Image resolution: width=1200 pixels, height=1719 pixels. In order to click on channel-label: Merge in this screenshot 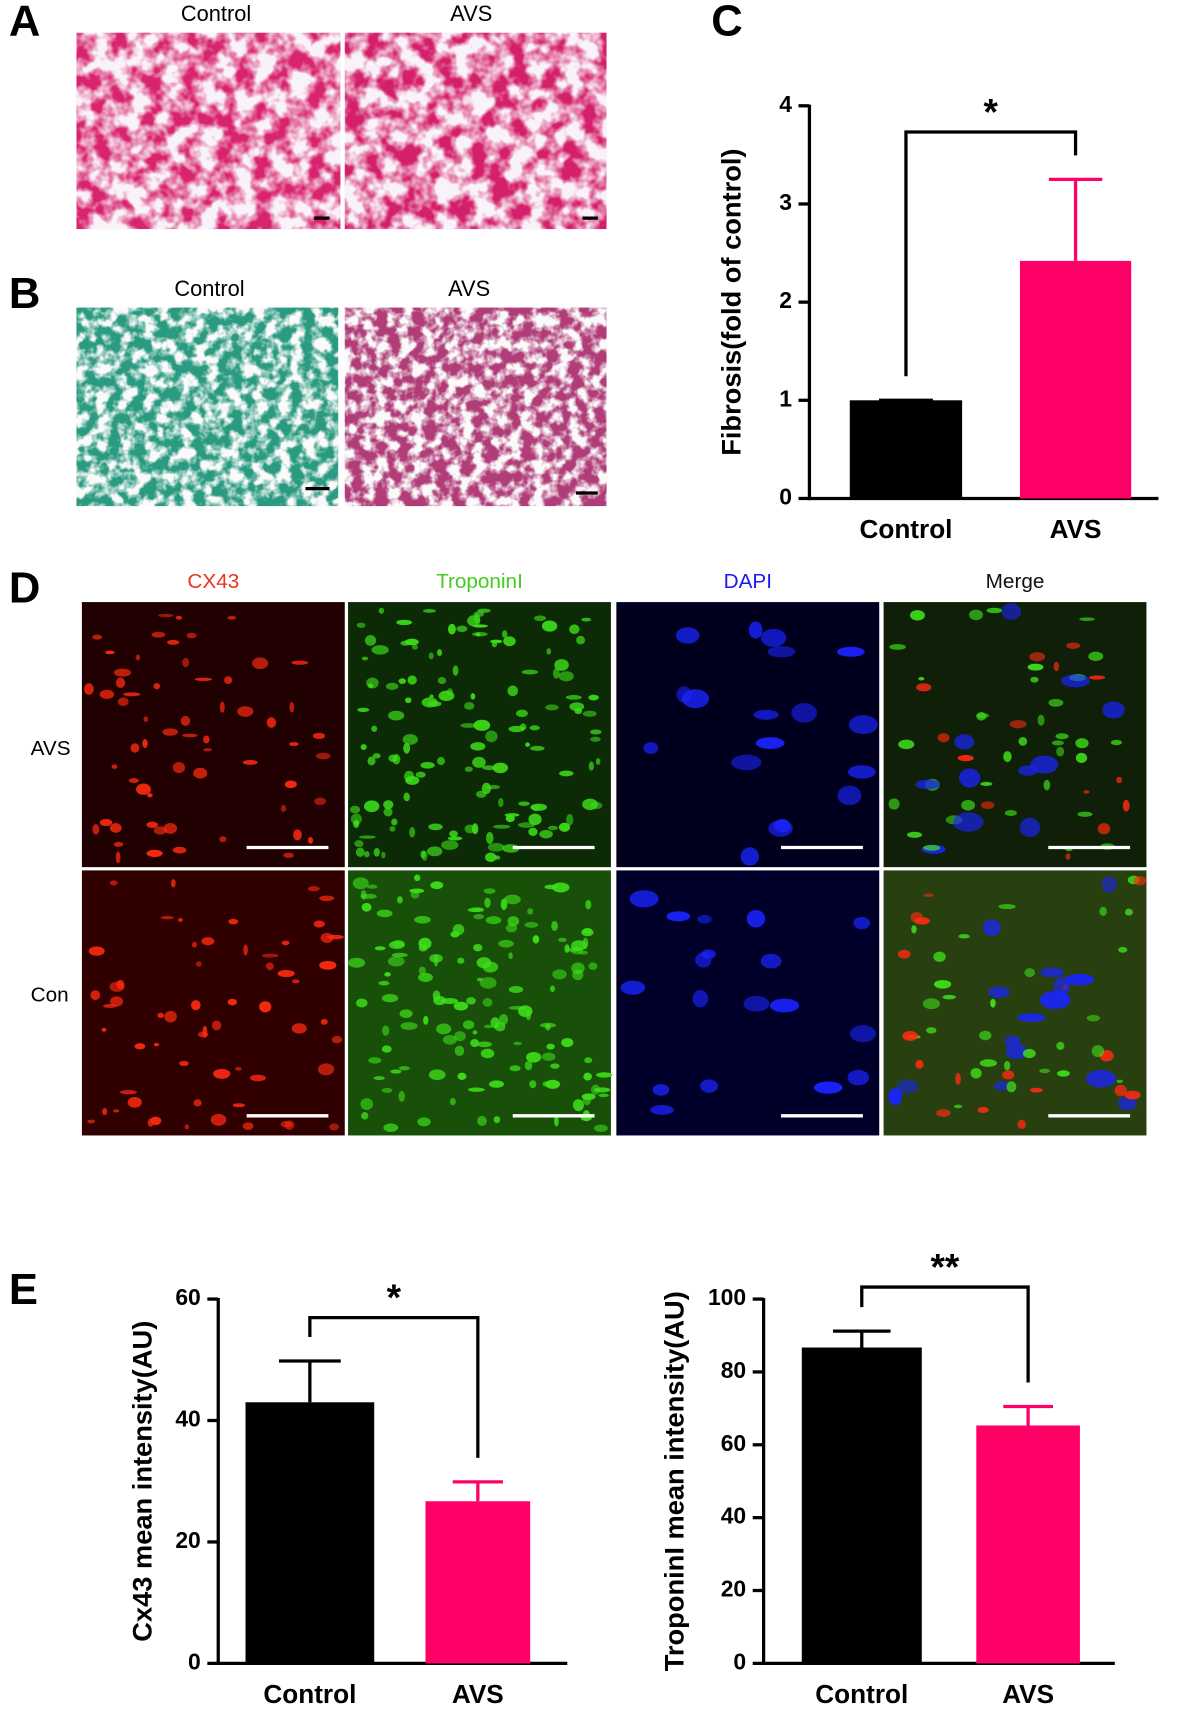, I will do `click(1015, 581)`.